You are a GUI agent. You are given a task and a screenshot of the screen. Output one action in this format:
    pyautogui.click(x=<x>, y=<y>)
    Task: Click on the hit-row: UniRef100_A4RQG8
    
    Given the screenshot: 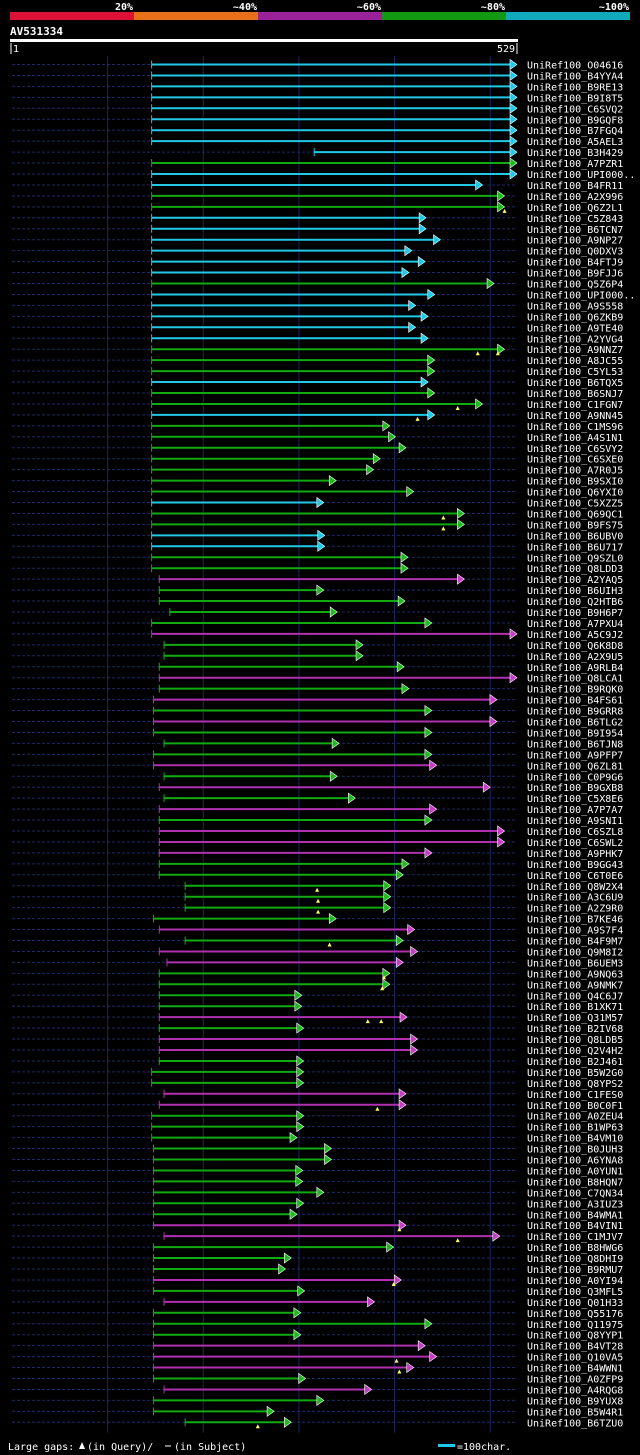 What is the action you would take?
    pyautogui.click(x=317, y=1389)
    